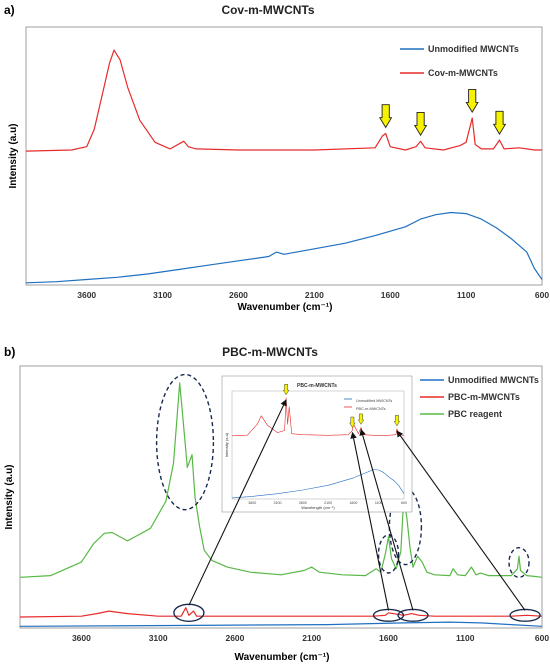 The width and height of the screenshot is (550, 667). What do you see at coordinates (317, 386) in the screenshot?
I see `inset-title: PBC-m-MWCNTs` at bounding box center [317, 386].